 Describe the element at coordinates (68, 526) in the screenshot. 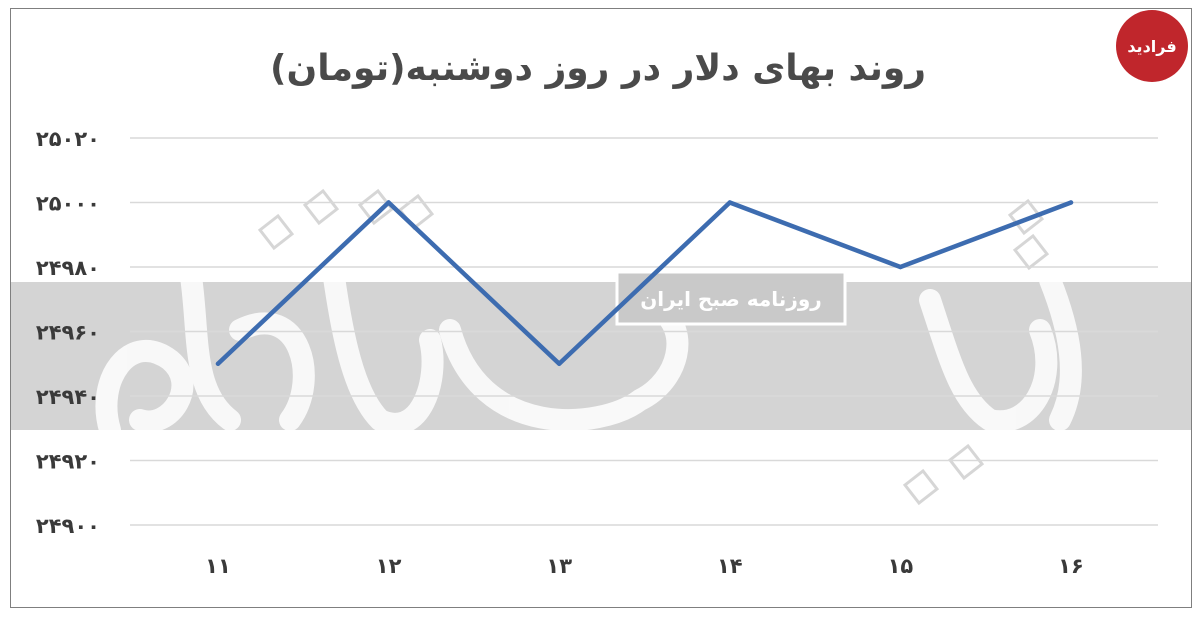

I see `y-tick-label: ۲۴۹۰۰` at that location.